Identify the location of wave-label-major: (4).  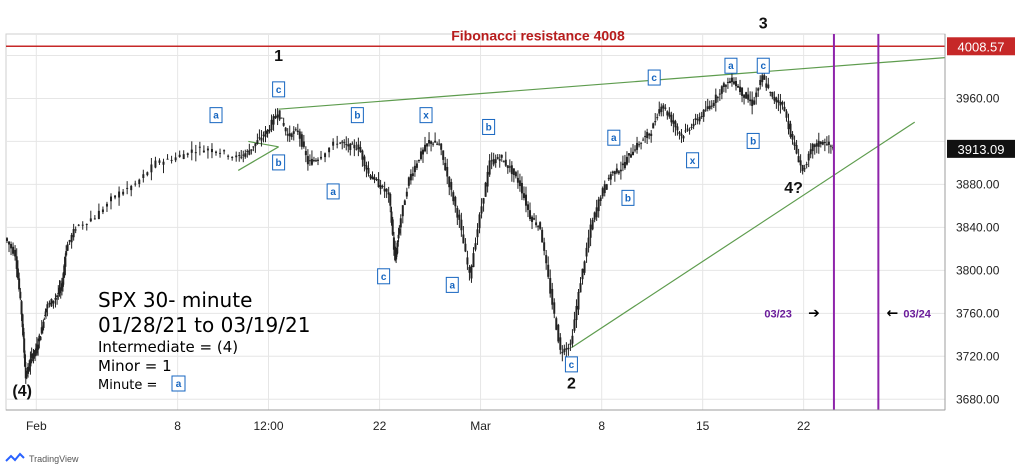
(22, 391).